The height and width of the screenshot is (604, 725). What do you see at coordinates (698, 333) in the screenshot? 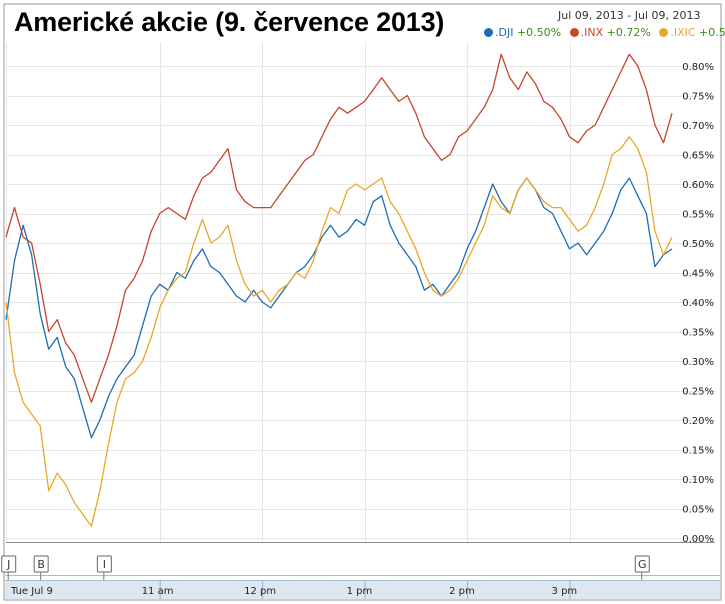
I see `y-tick-label: 0.35%` at bounding box center [698, 333].